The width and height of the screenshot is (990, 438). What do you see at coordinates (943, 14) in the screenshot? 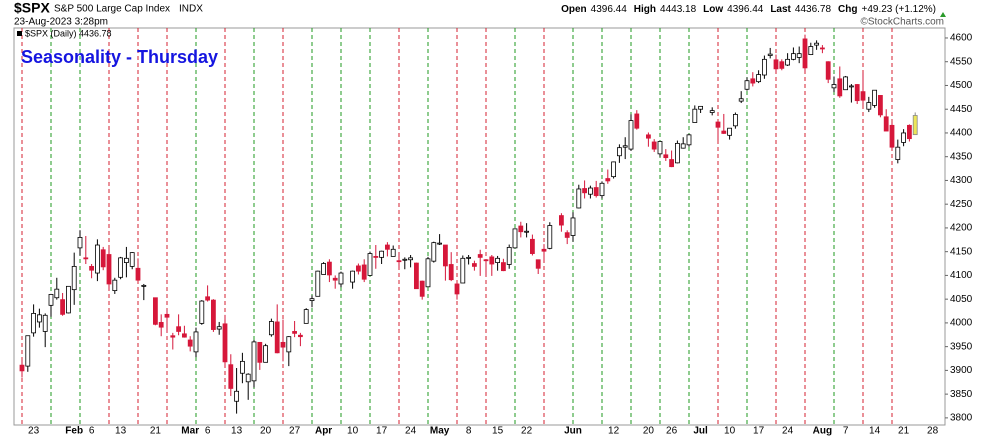
I see `up-arrow` at bounding box center [943, 14].